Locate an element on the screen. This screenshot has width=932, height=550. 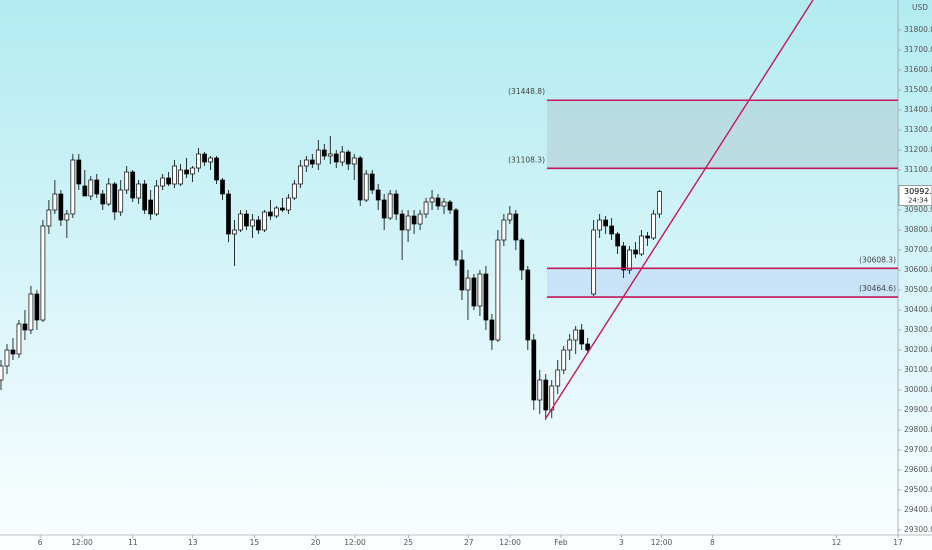
x-tick-label: 20 is located at coordinates (316, 542).